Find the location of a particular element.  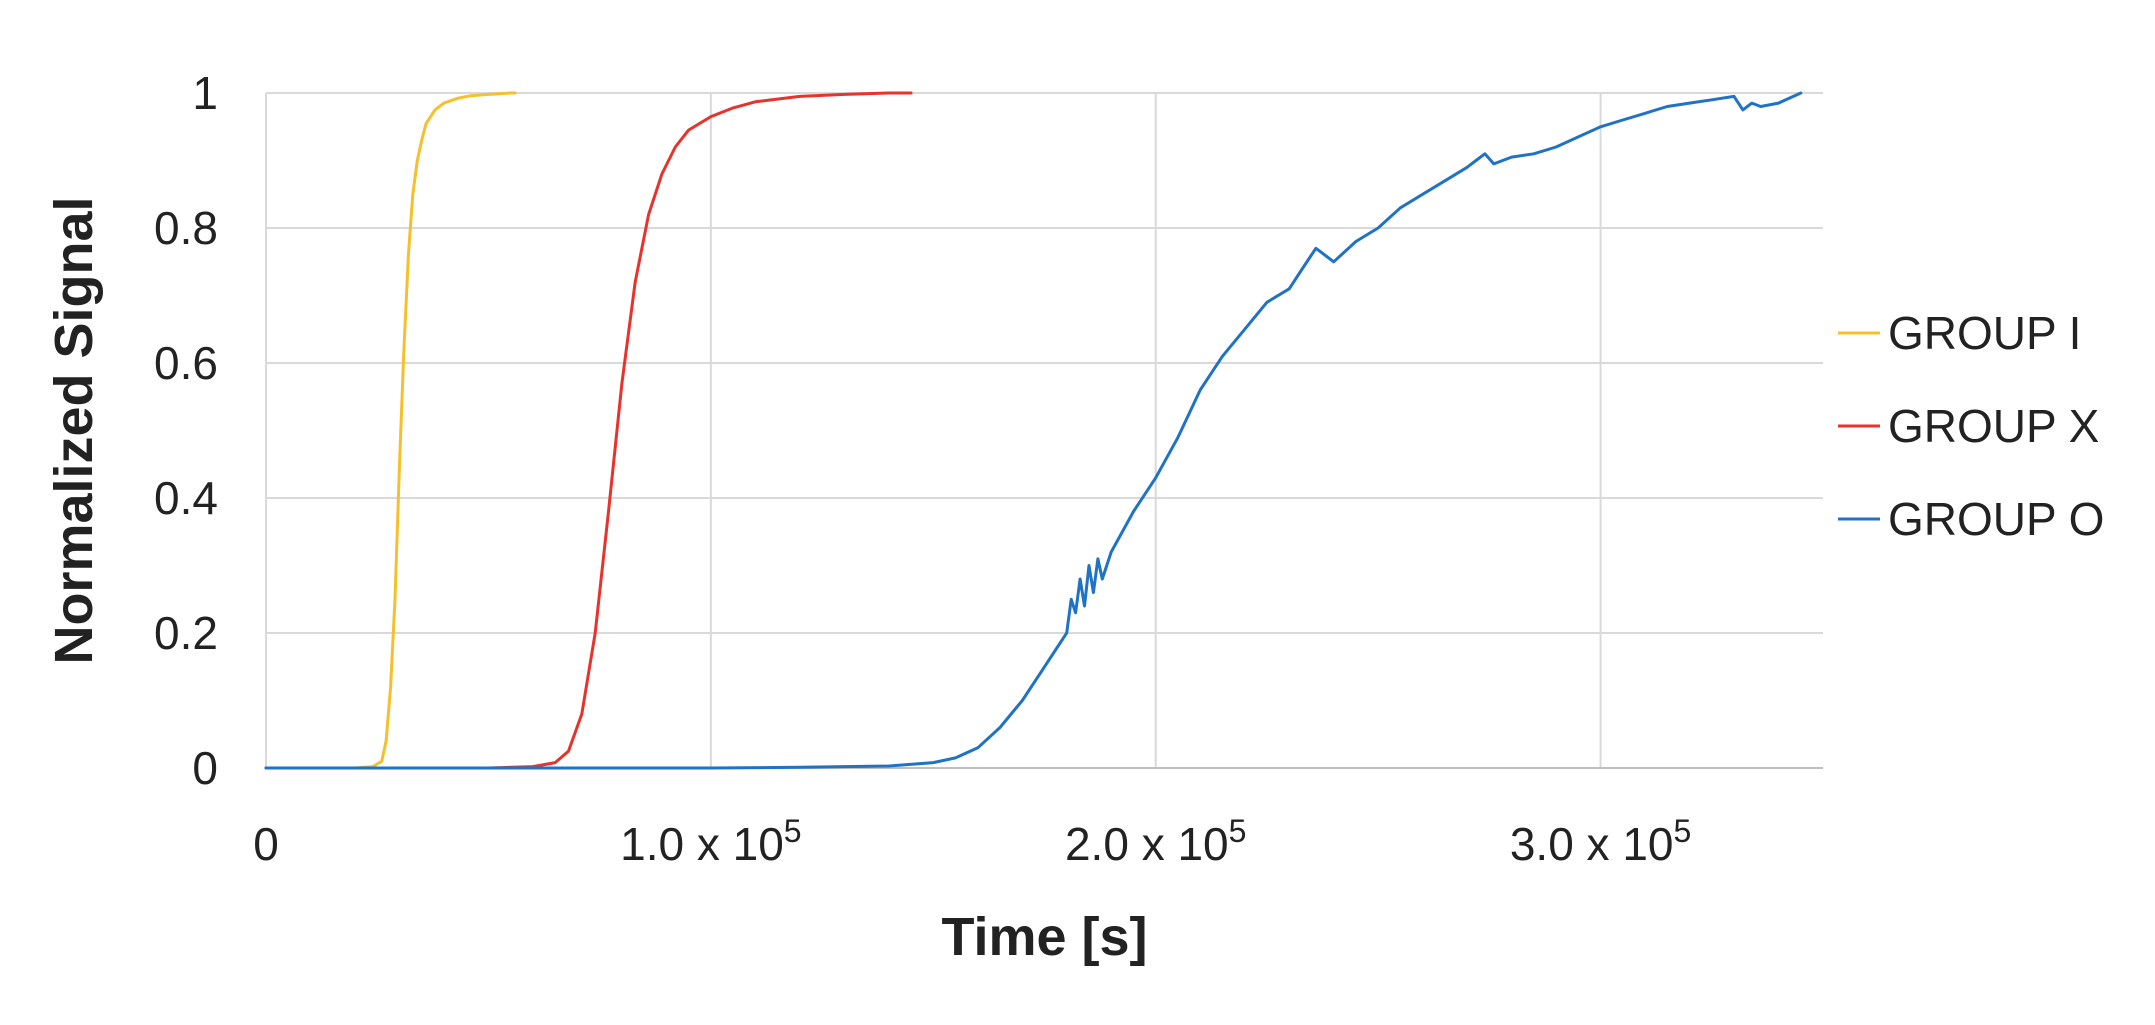

x-tick-label: 1.0 x 10⁵ is located at coordinates (710, 841).